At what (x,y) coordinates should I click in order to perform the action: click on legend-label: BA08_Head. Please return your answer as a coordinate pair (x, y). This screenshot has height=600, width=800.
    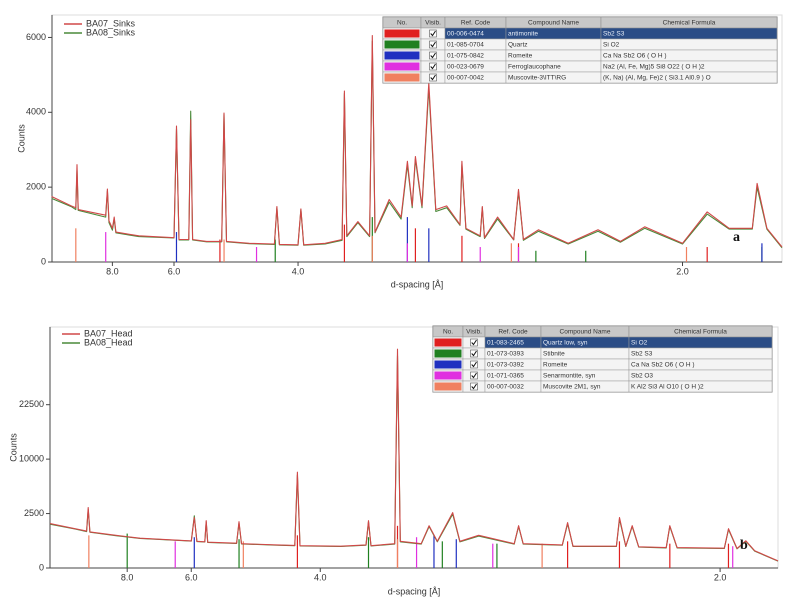
    Looking at the image, I should click on (108, 342).